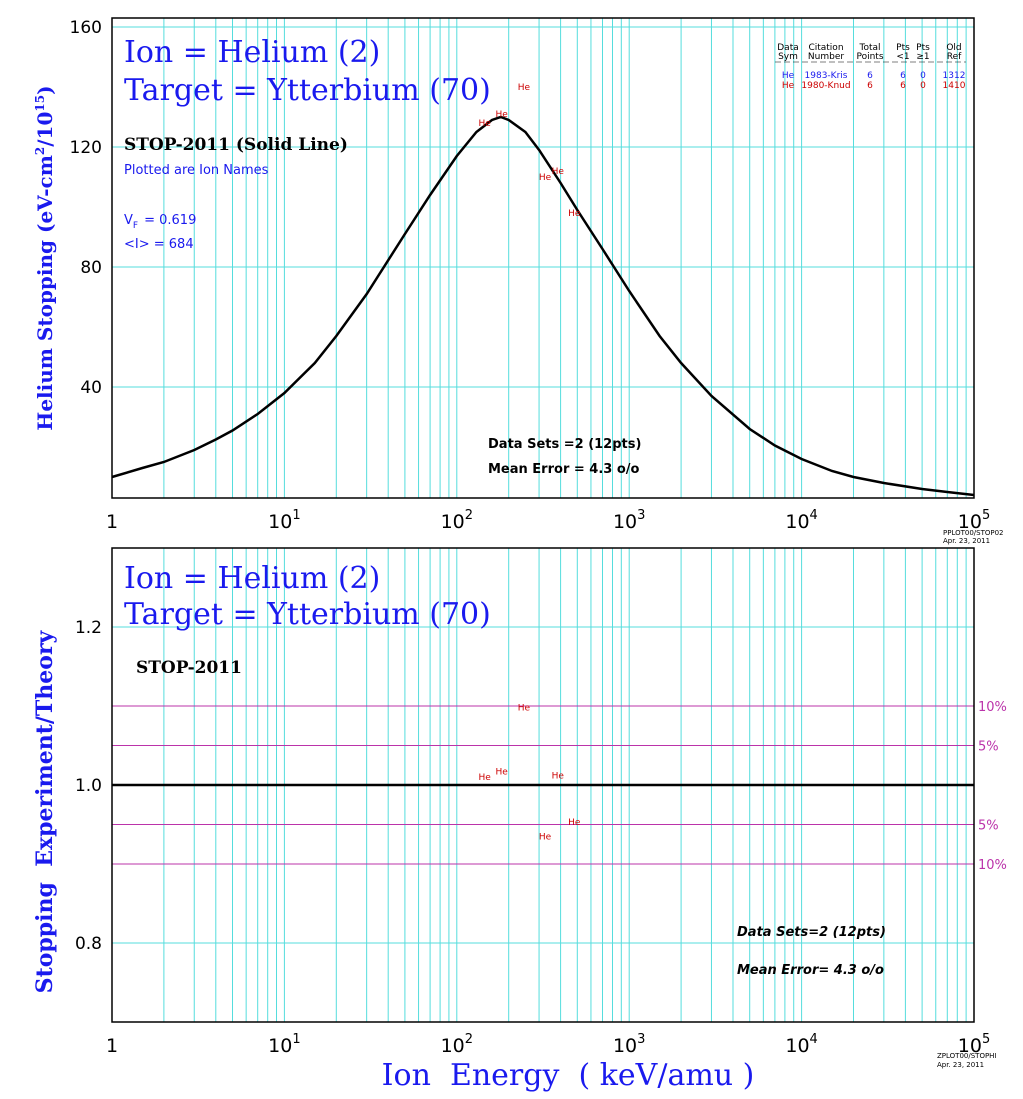 The width and height of the screenshot is (1023, 1099). Describe the element at coordinates (953, 48) in the screenshot. I see `legend-header-cell: Old` at that location.